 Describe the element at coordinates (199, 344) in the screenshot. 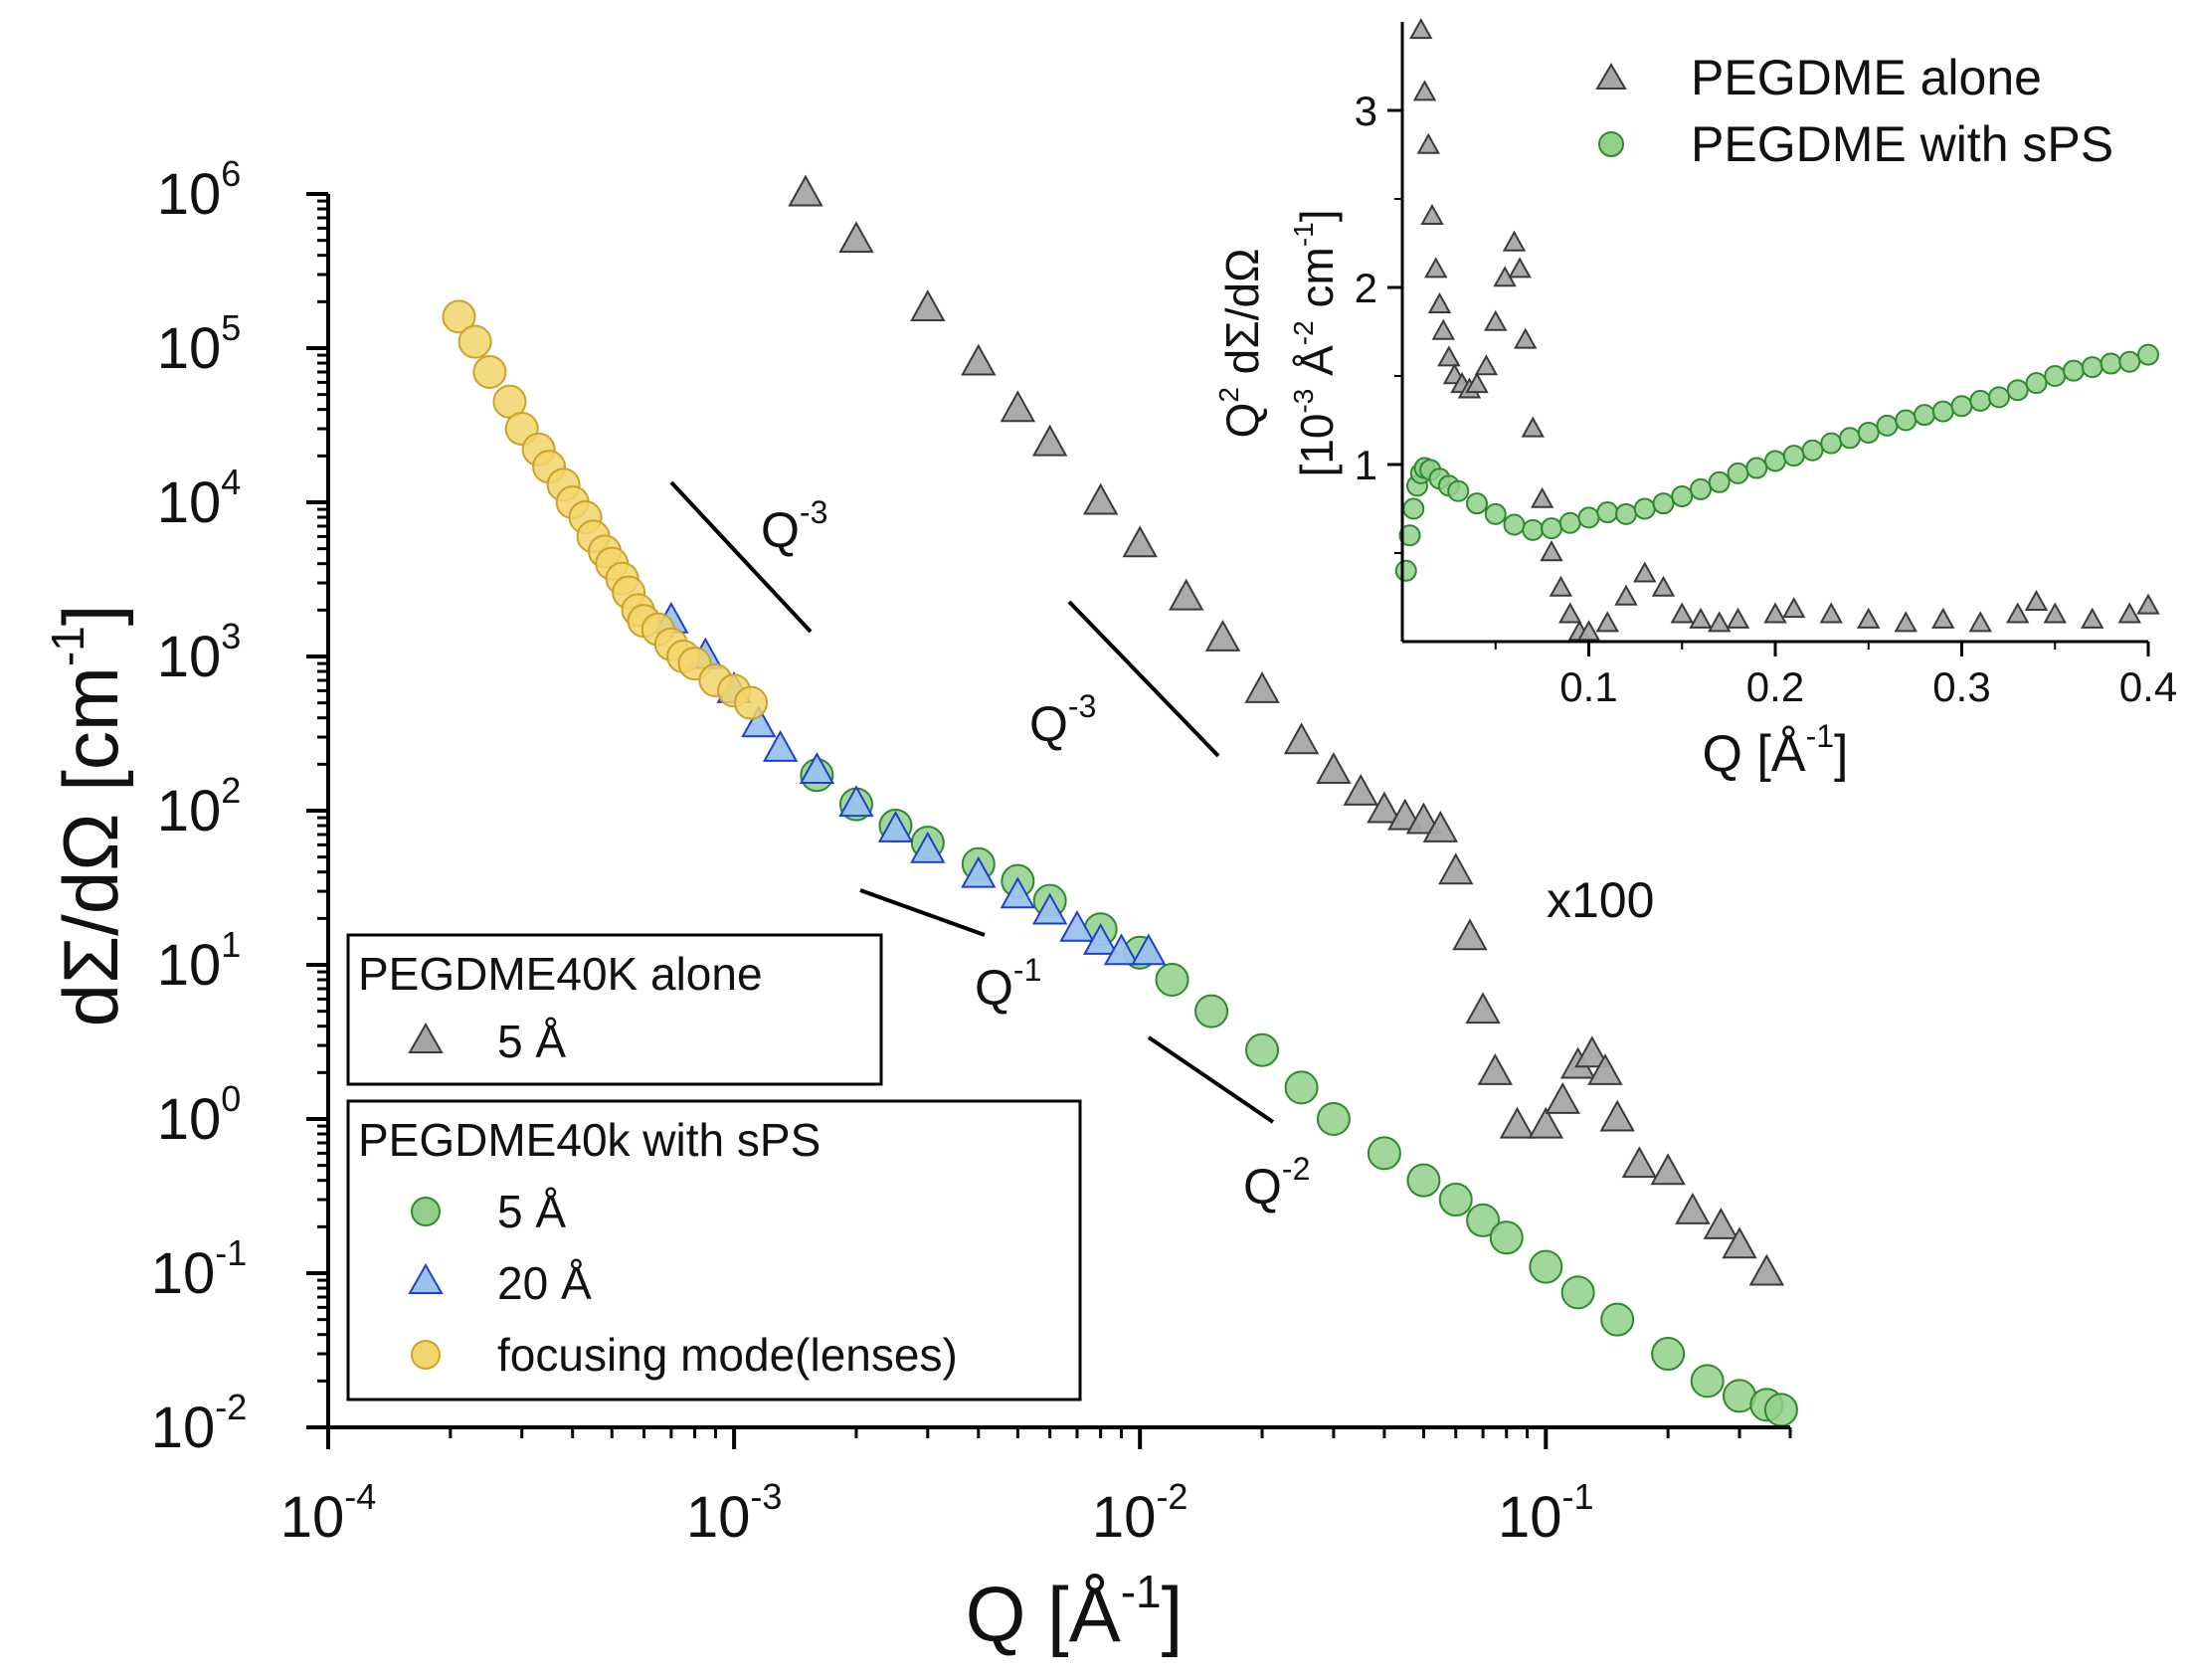

I see `main-y-tick-label: 10⁵` at that location.